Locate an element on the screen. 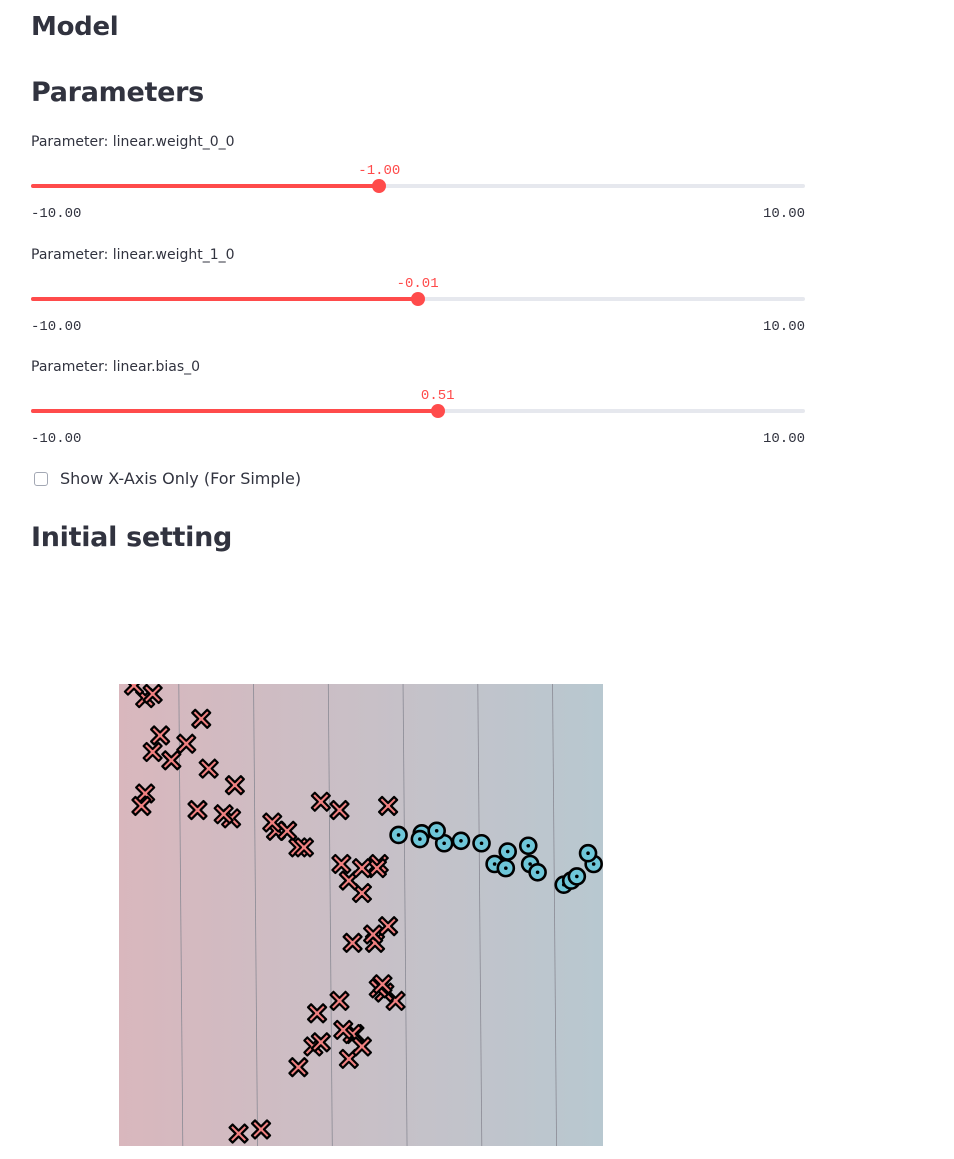 This screenshot has height=1159, width=954. slider-current-value: 0.51 is located at coordinates (437, 396).